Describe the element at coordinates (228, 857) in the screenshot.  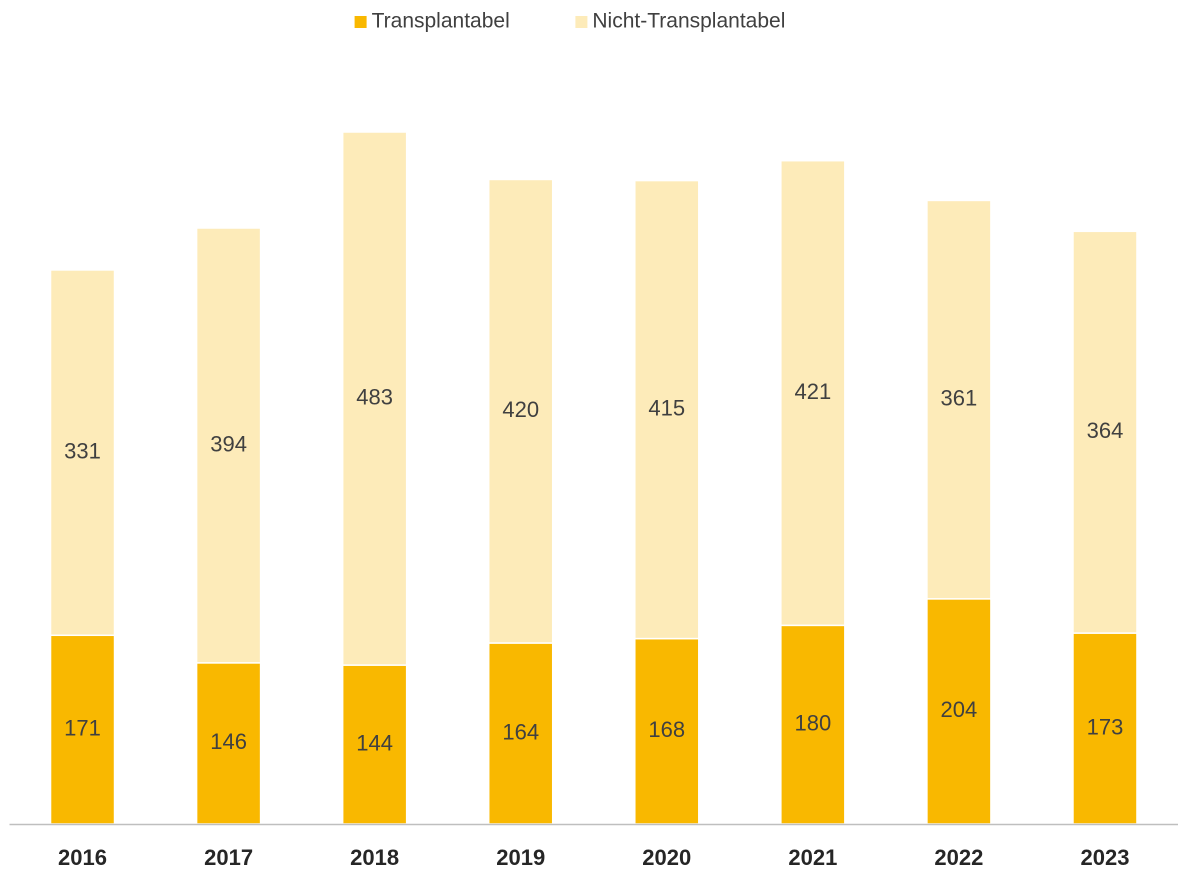
I see `x-tick-label: 2017` at that location.